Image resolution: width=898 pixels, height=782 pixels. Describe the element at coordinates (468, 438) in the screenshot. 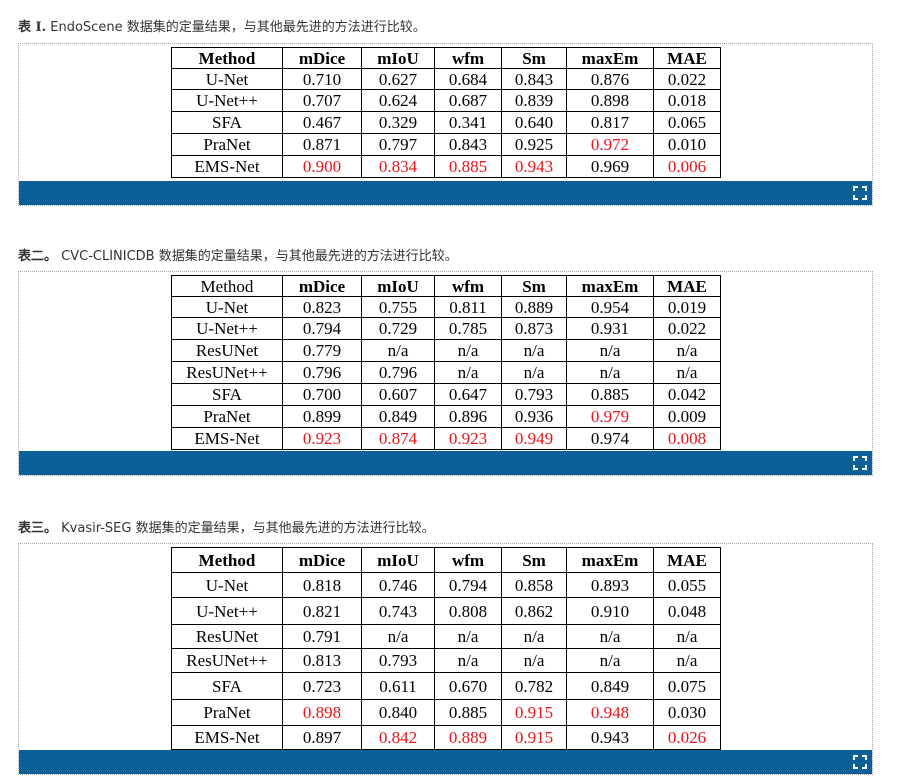

I see `metric-cell: 0.923` at that location.